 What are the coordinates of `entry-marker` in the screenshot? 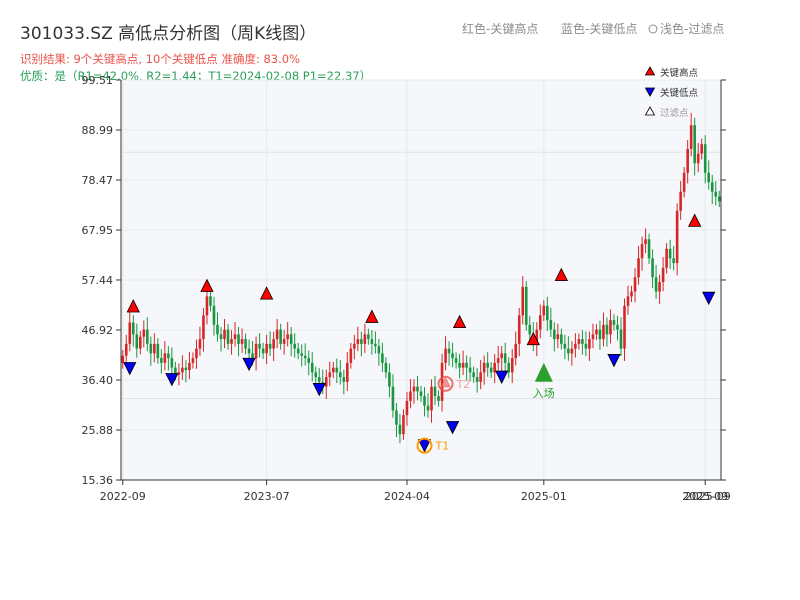 It's located at (543, 372).